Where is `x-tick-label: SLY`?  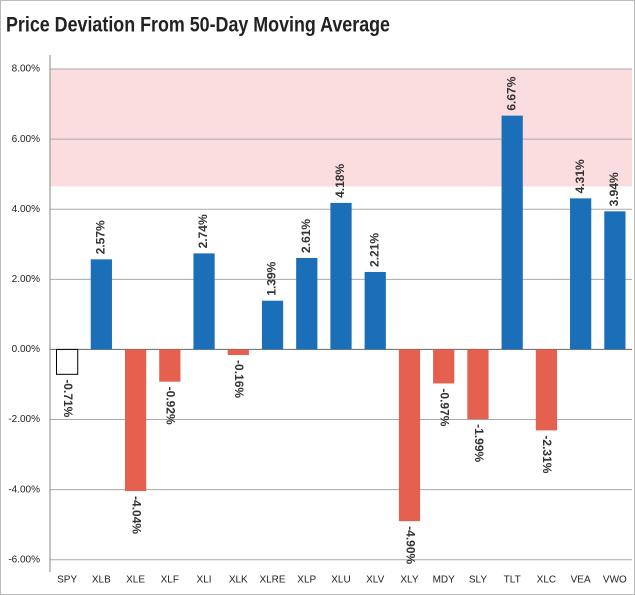
x-tick-label: SLY is located at coordinates (478, 580).